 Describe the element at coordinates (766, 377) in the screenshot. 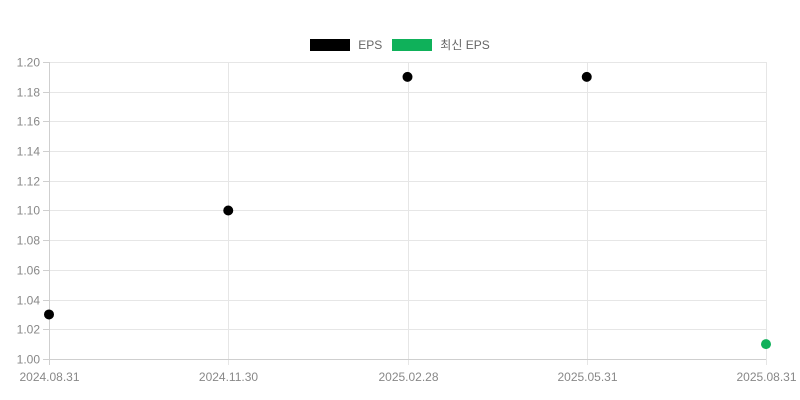

I see `x-axis-label: 2025.08.31` at that location.